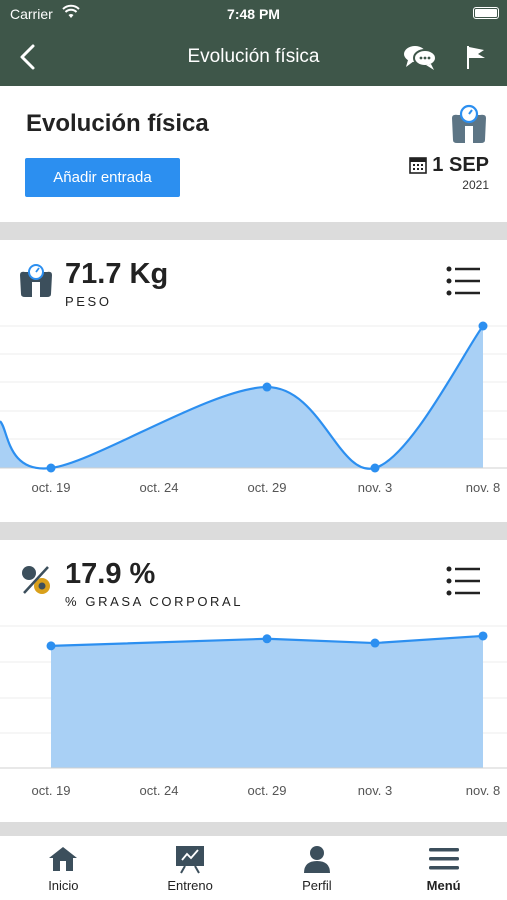 This screenshot has width=507, height=900. Describe the element at coordinates (36, 580) in the screenshot. I see `percent-icon` at that location.